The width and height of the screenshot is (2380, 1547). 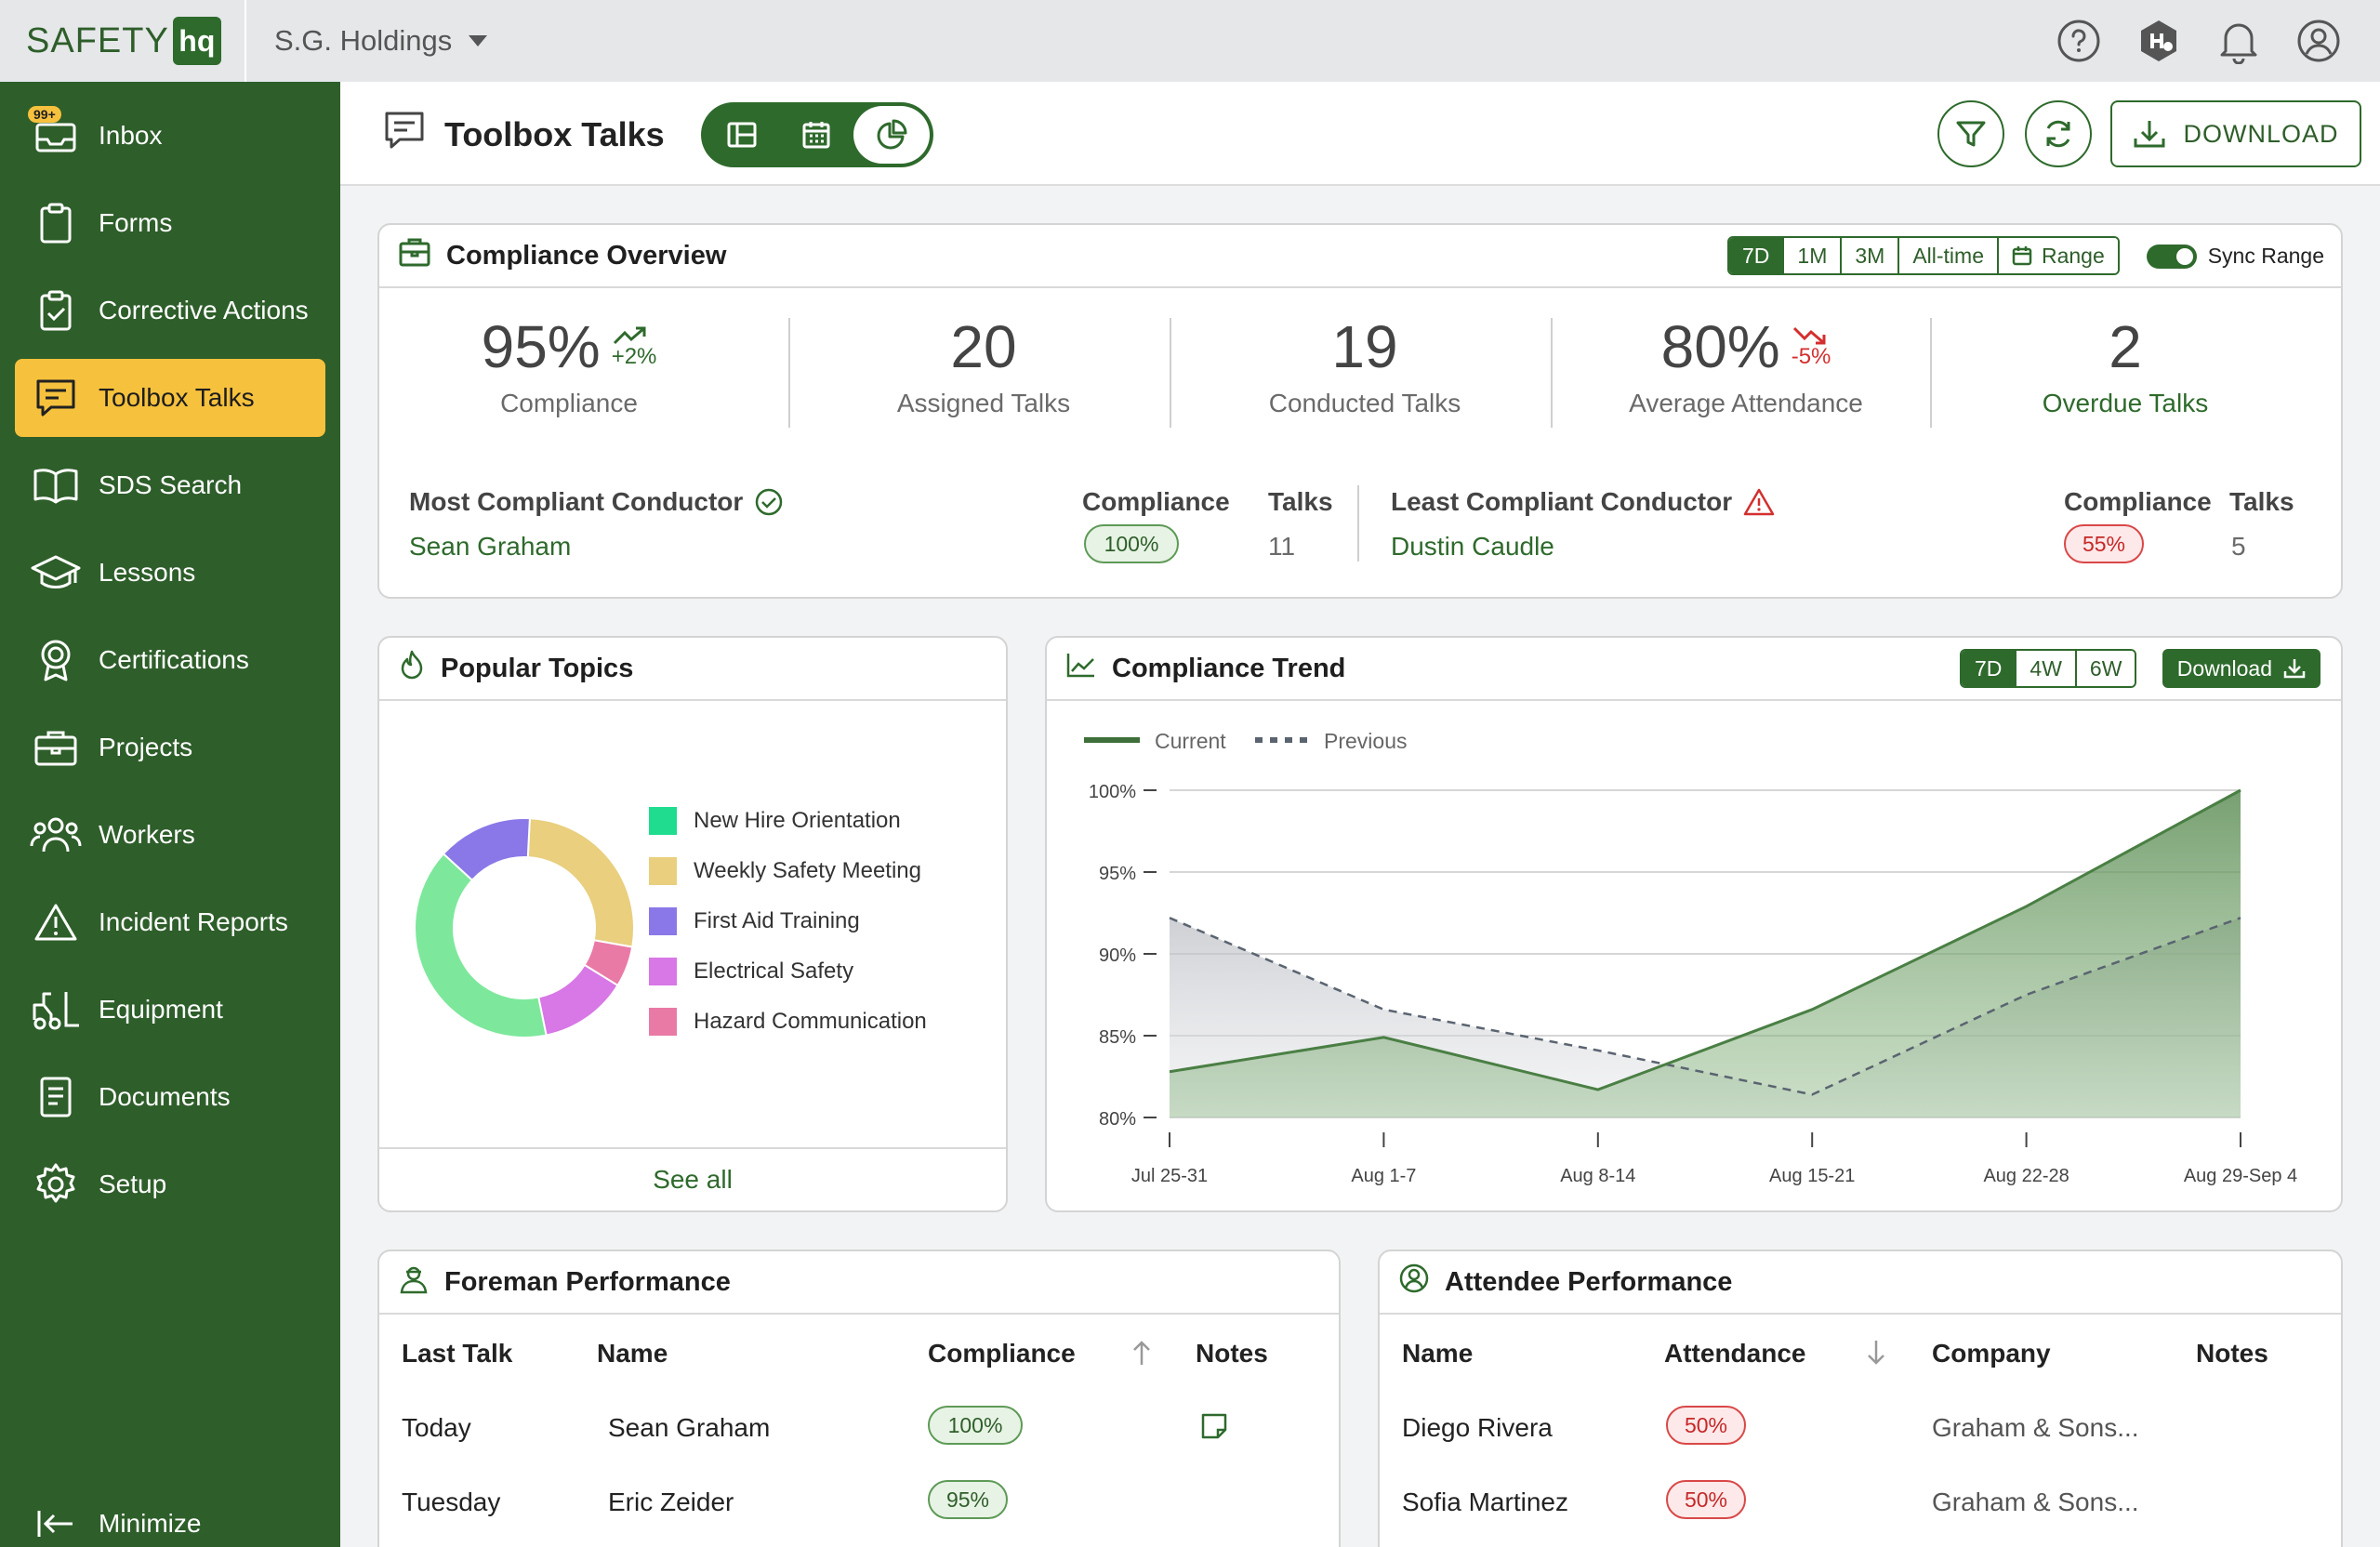 What do you see at coordinates (2265, 256) in the screenshot?
I see `sync-range-label: Sync Range` at bounding box center [2265, 256].